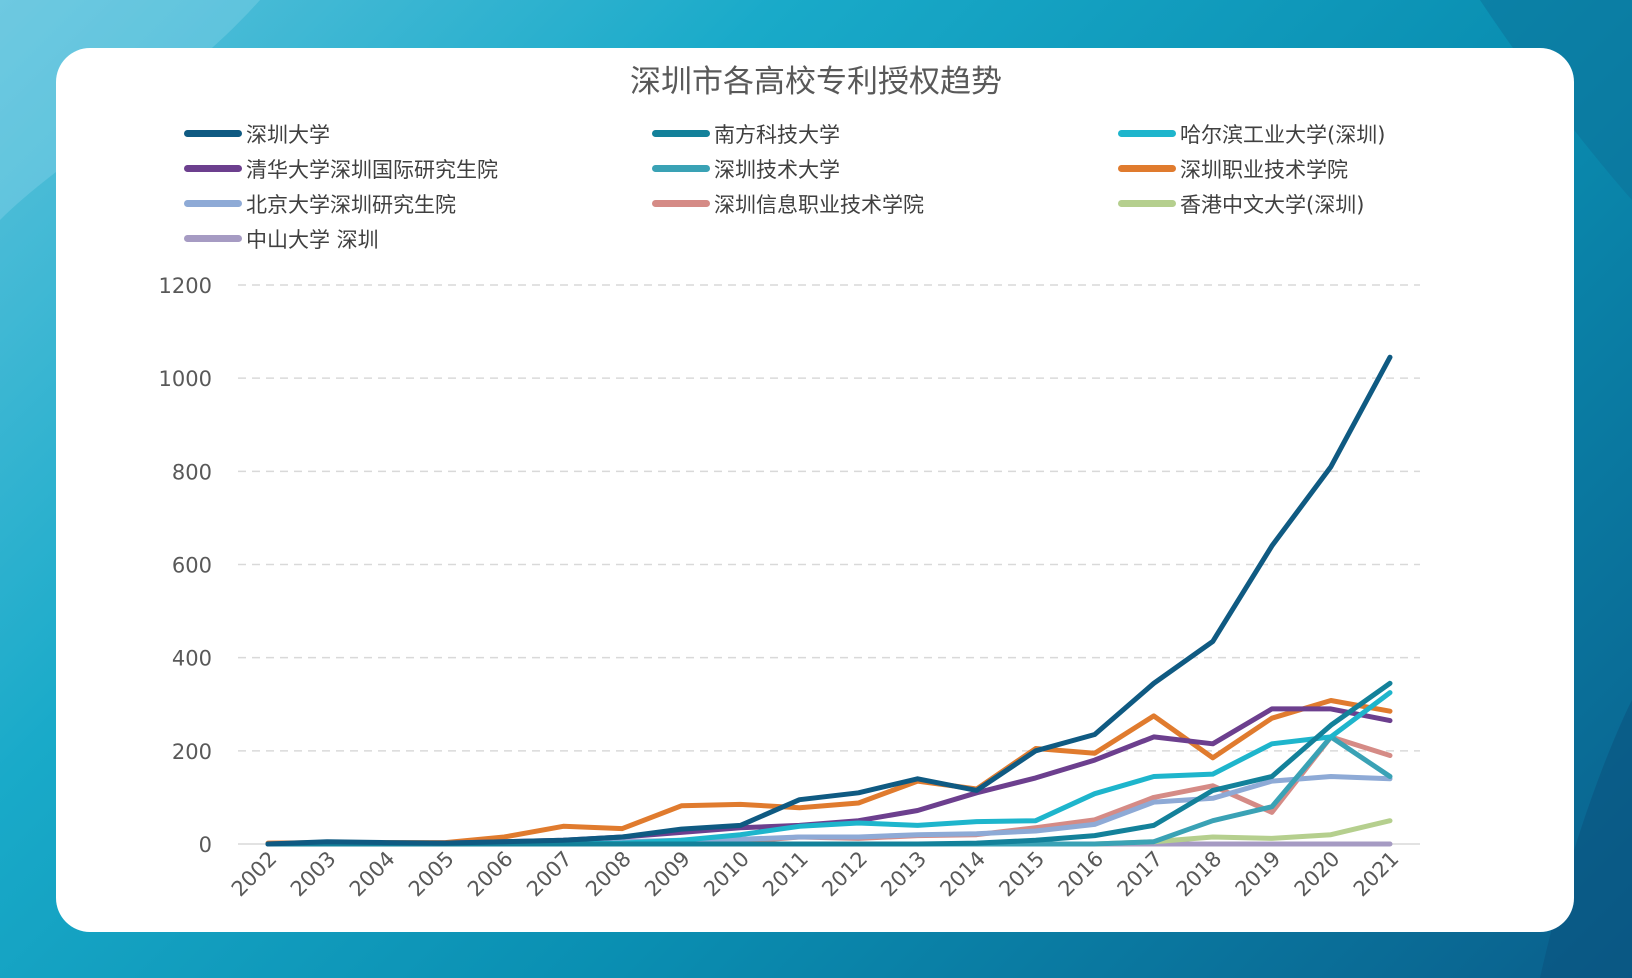  Describe the element at coordinates (1258, 874) in the screenshot. I see `x-tick-label: 2019` at that location.